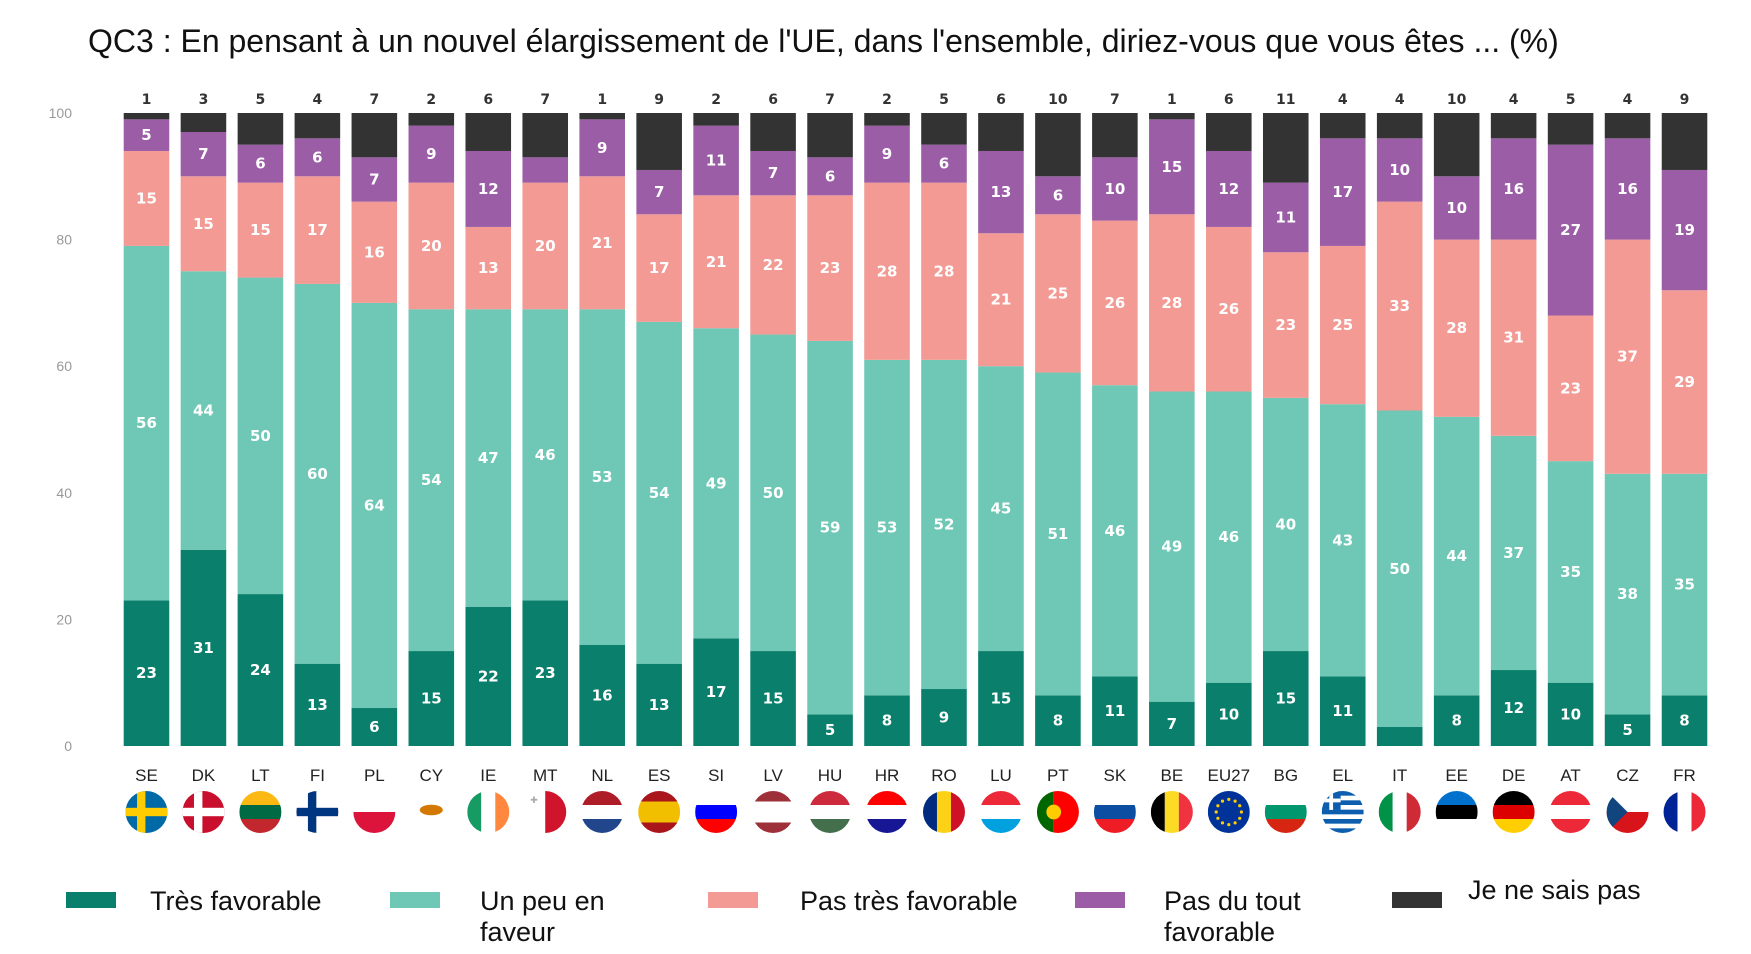 Image resolution: width=1751 pixels, height=954 pixels. Describe the element at coordinates (488, 812) in the screenshot. I see `flag-ie-icon` at that location.